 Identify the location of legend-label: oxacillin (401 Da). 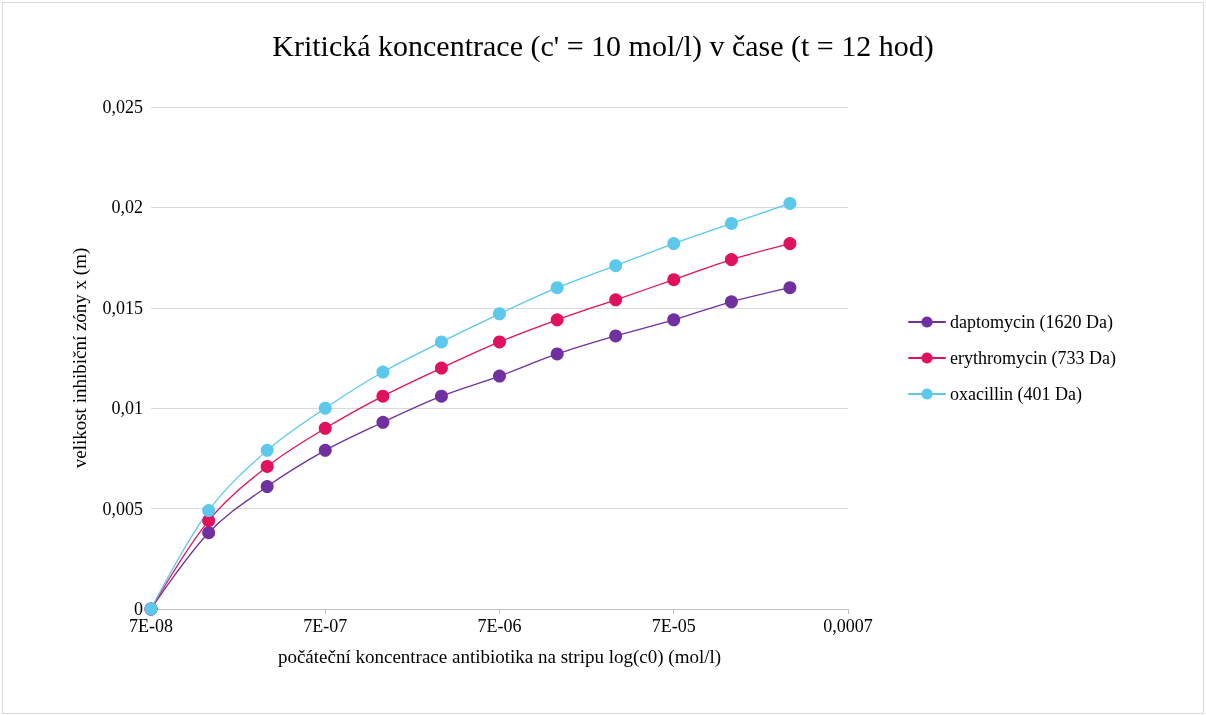
(1016, 394).